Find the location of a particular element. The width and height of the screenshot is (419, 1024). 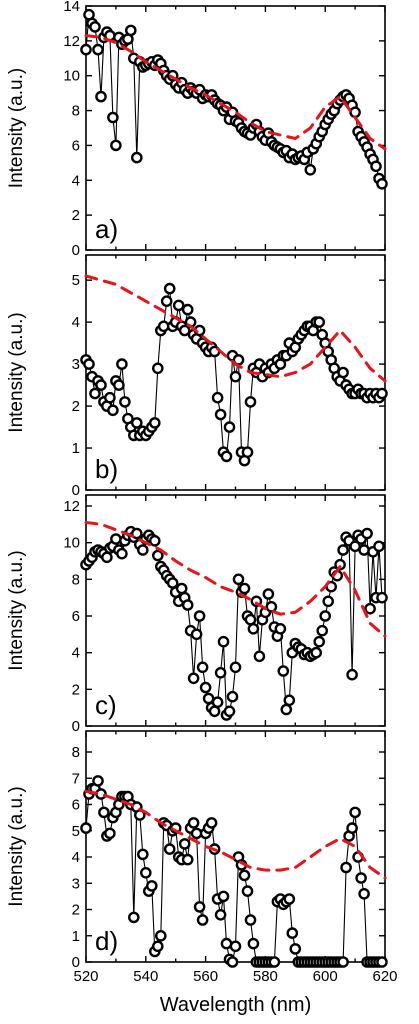

x-tick-label: 520 is located at coordinates (85, 976).